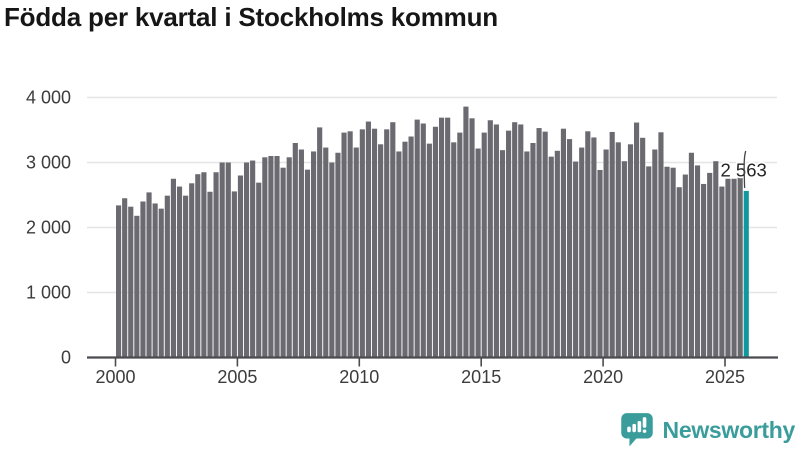 The height and width of the screenshot is (450, 800). Describe the element at coordinates (725, 377) in the screenshot. I see `x-tick-label-2025: 2025` at that location.